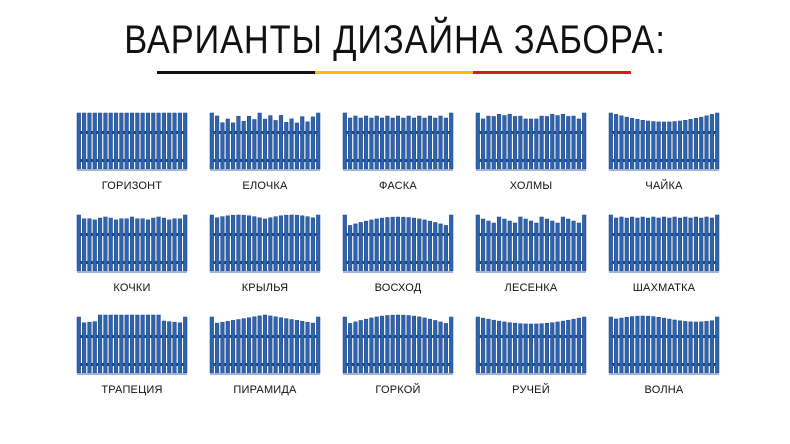  What do you see at coordinates (664, 353) in the screenshot?
I see `fence-design-card: ВОЛНА` at bounding box center [664, 353].